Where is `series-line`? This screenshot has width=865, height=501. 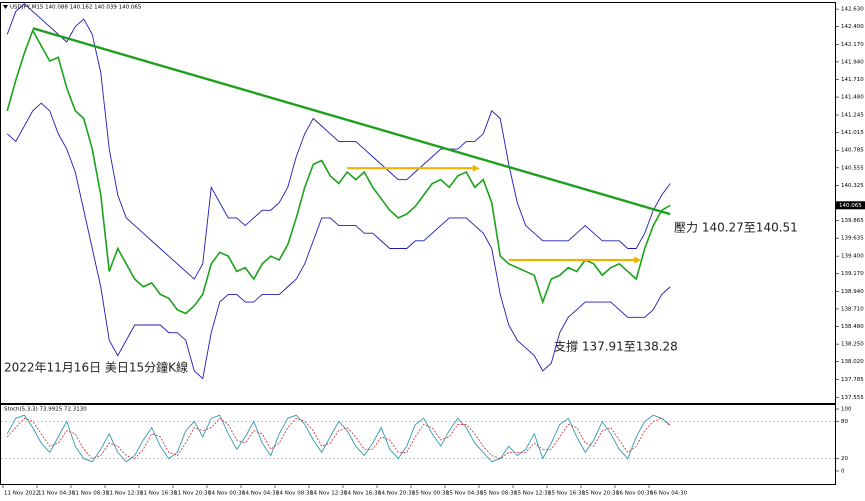
series-line is located at coordinates (338, 438).